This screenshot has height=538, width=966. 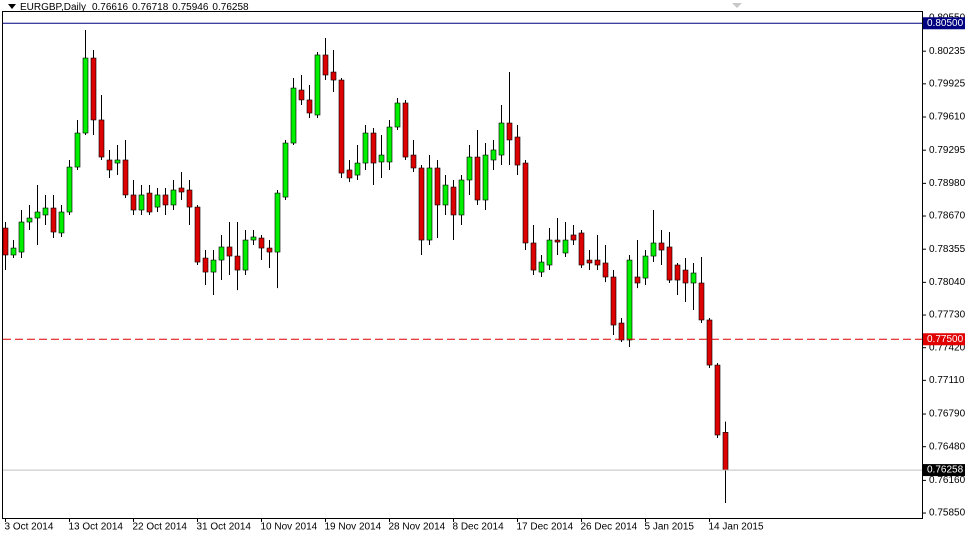 I want to click on y-tick-label: 0.79295, so click(x=947, y=150).